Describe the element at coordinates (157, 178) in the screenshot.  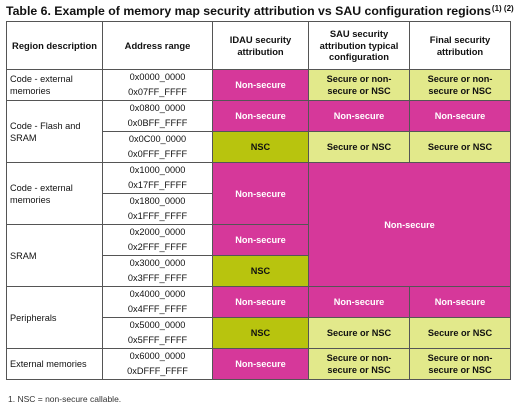
I see `address-cell: 0x1000_0000 0x17FF_FFFF` at that location.